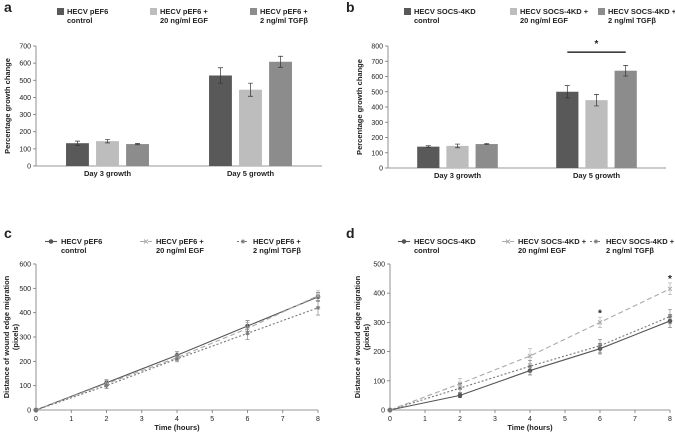  Describe the element at coordinates (184, 11) in the screenshot. I see `panel-a-legend-line1-1: HECV pEF6 +` at that location.